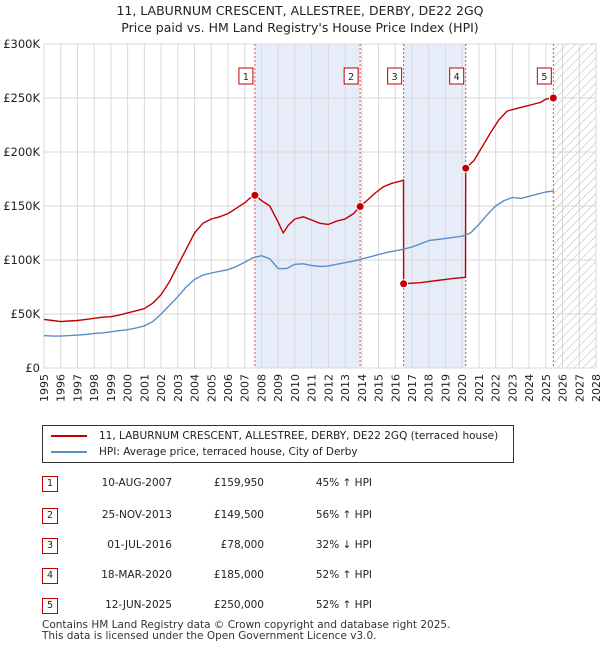 Image resolution: width=600 pixels, height=650 pixels. Describe the element at coordinates (546, 388) in the screenshot. I see `x-tick-label: 2025` at that location.